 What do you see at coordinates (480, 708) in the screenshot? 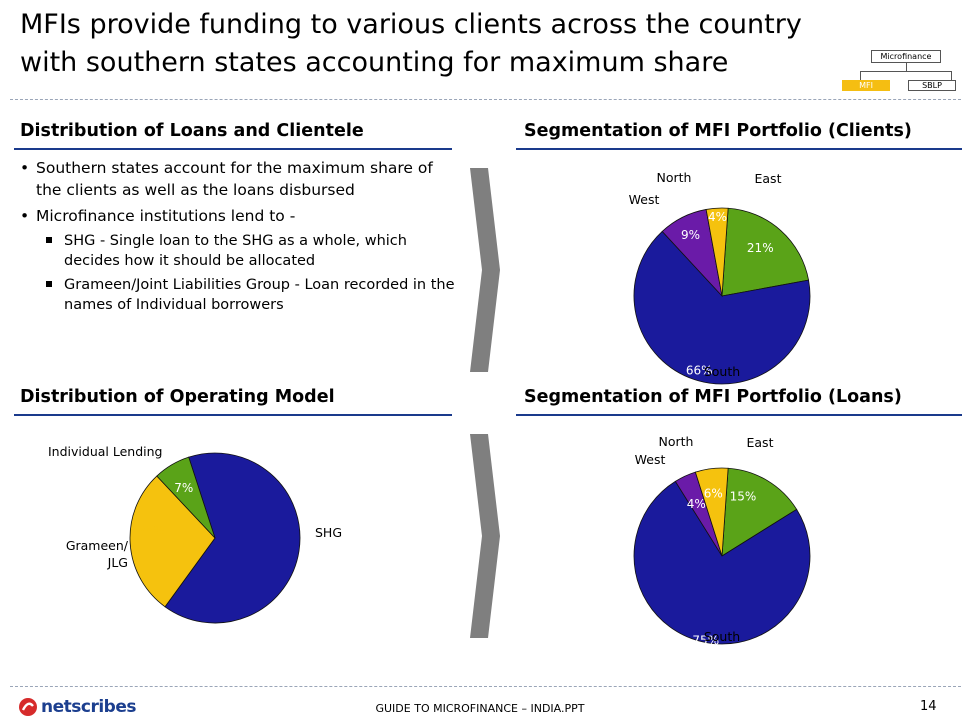
I see `footer-document-name: GUIDE TO MICROFINANCE – INDIA.PPT` at bounding box center [480, 708].